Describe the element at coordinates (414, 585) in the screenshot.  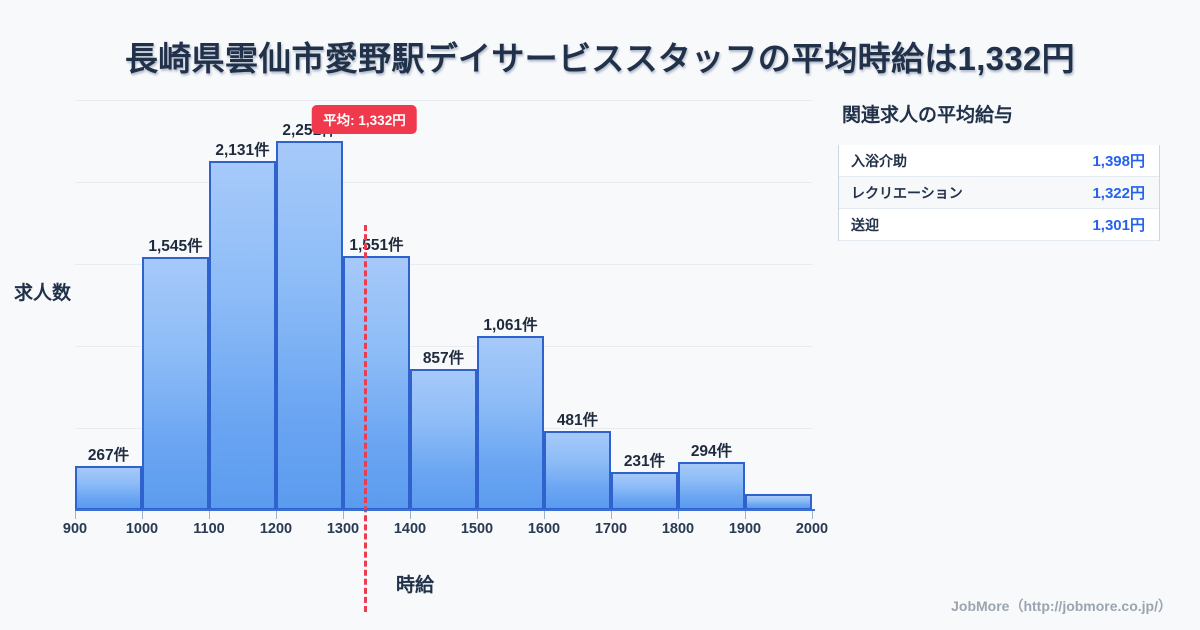
I see `x-axis-label: 時給` at that location.